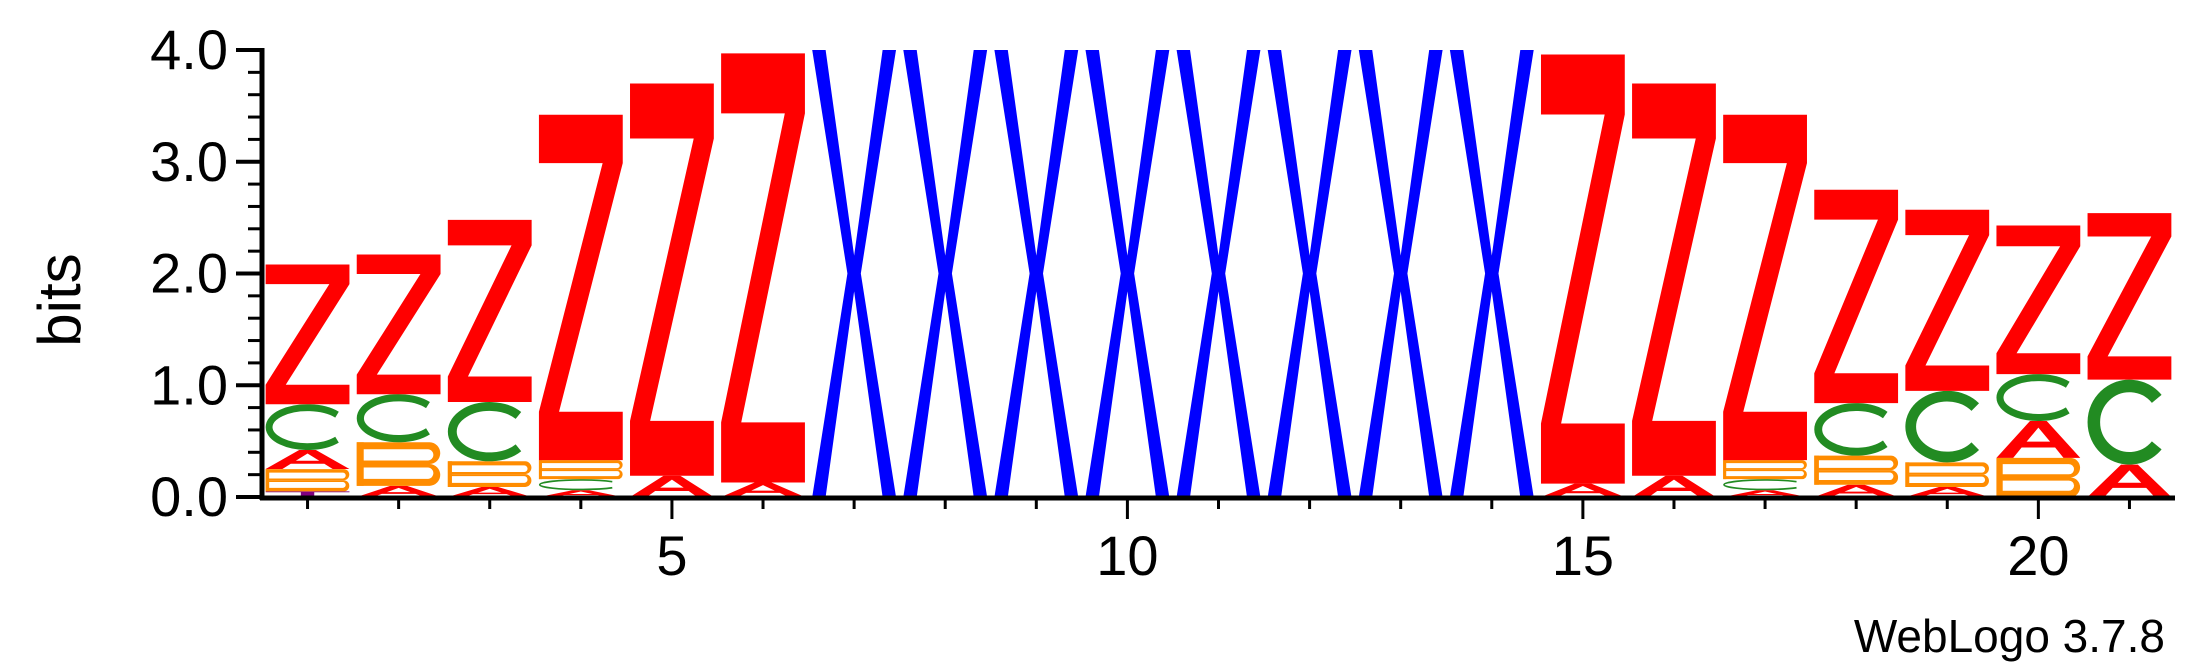  I want to click on weblogo-credit: WebLogo 3.7.8, so click(2009, 636).